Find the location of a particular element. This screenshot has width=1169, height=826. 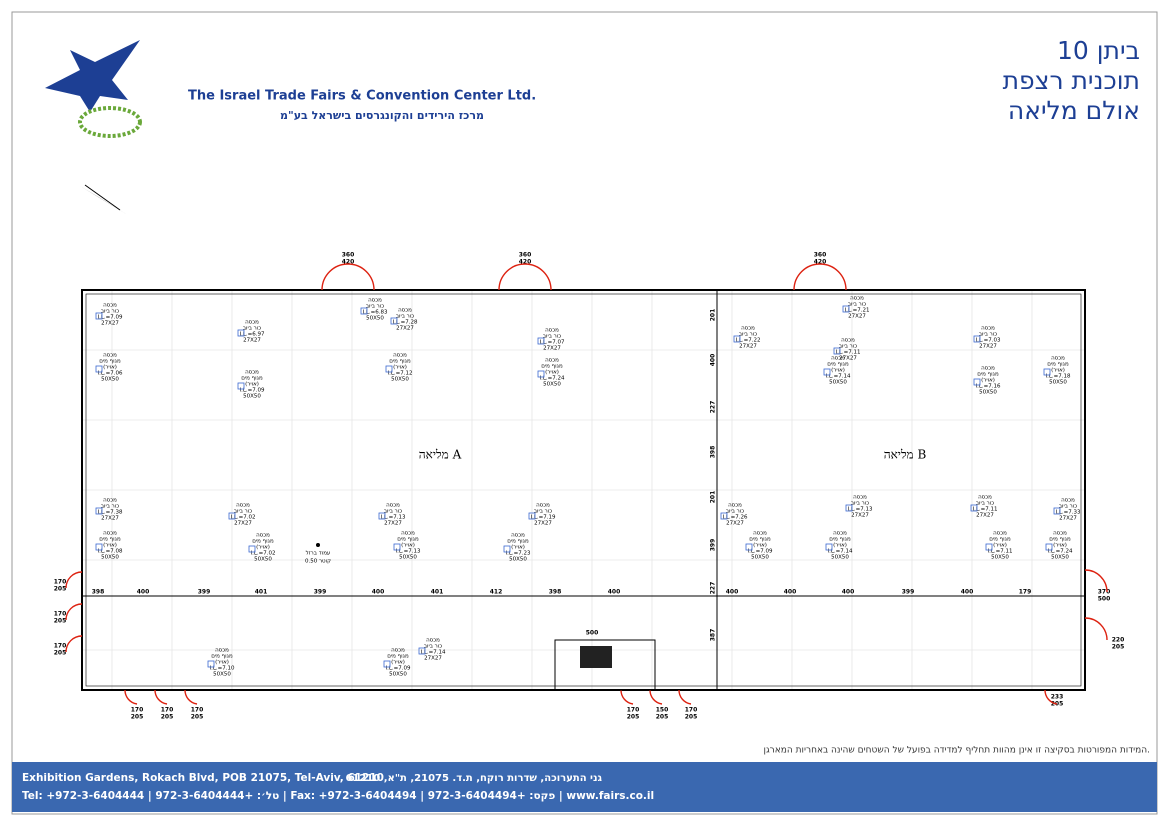

box-label: I.L.=7.13 is located at coordinates (860, 510).